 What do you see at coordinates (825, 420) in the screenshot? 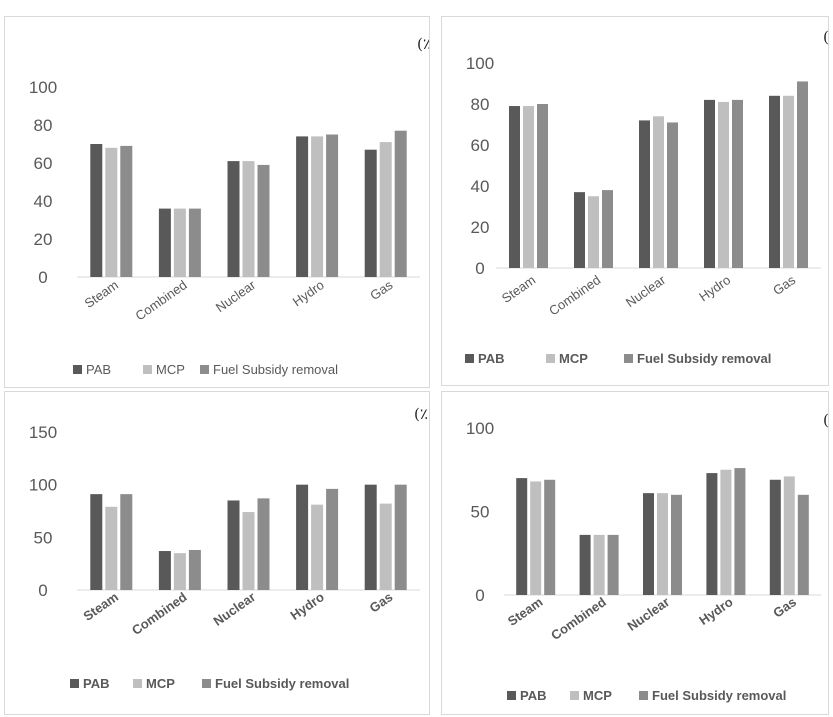
I see `chart-title: ج- عامل ظرفیت در ساعت بار H11 (٪)` at bounding box center [825, 420].